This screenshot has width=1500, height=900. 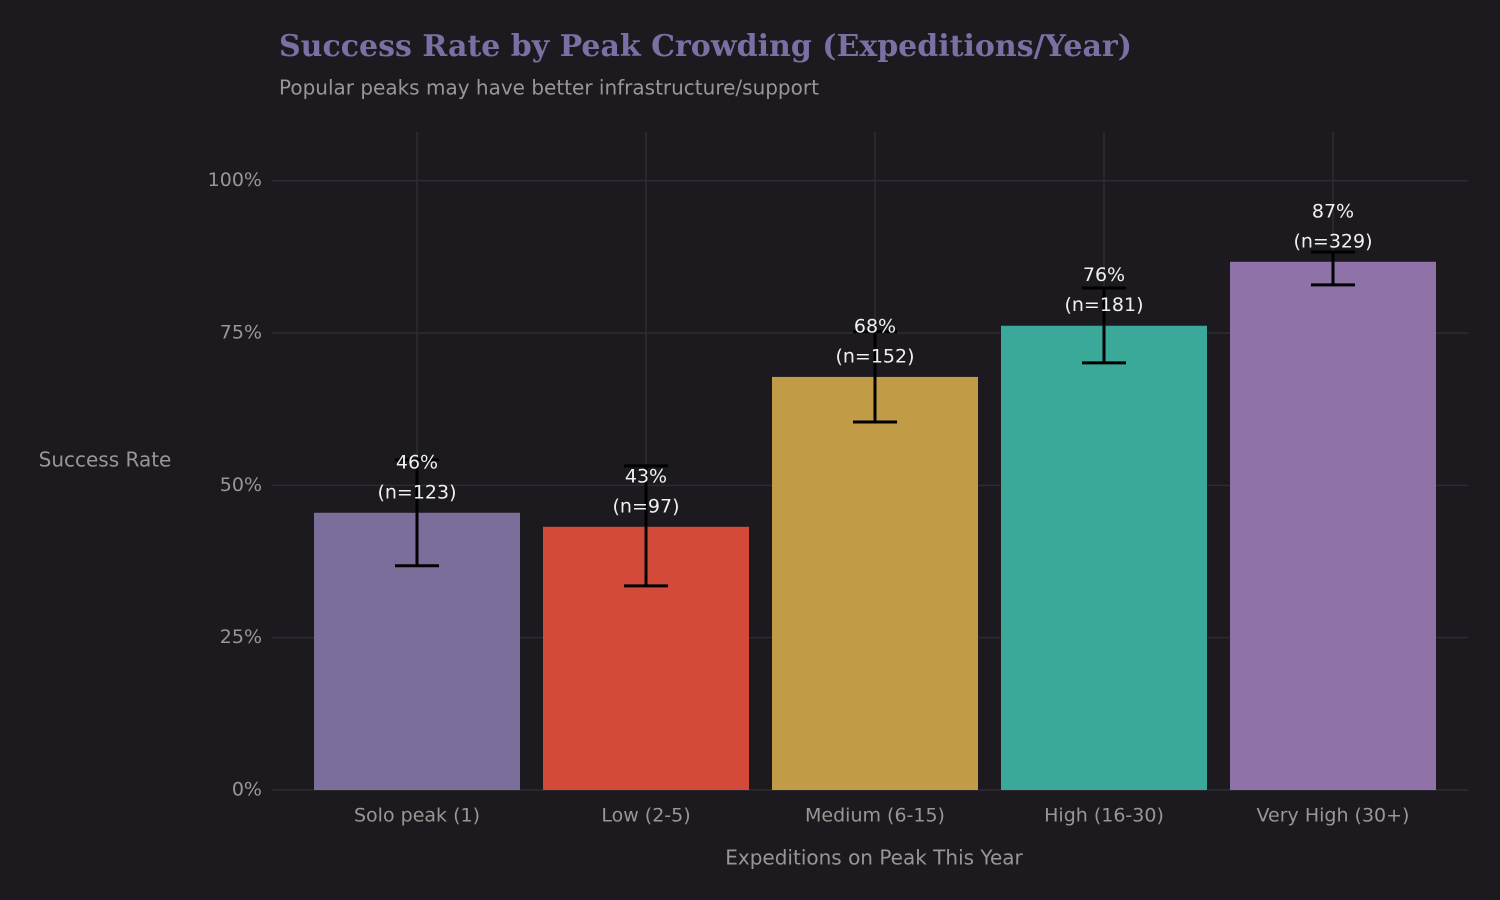 What do you see at coordinates (1104, 816) in the screenshot?
I see `x-tick-label: High (16-30)` at bounding box center [1104, 816].